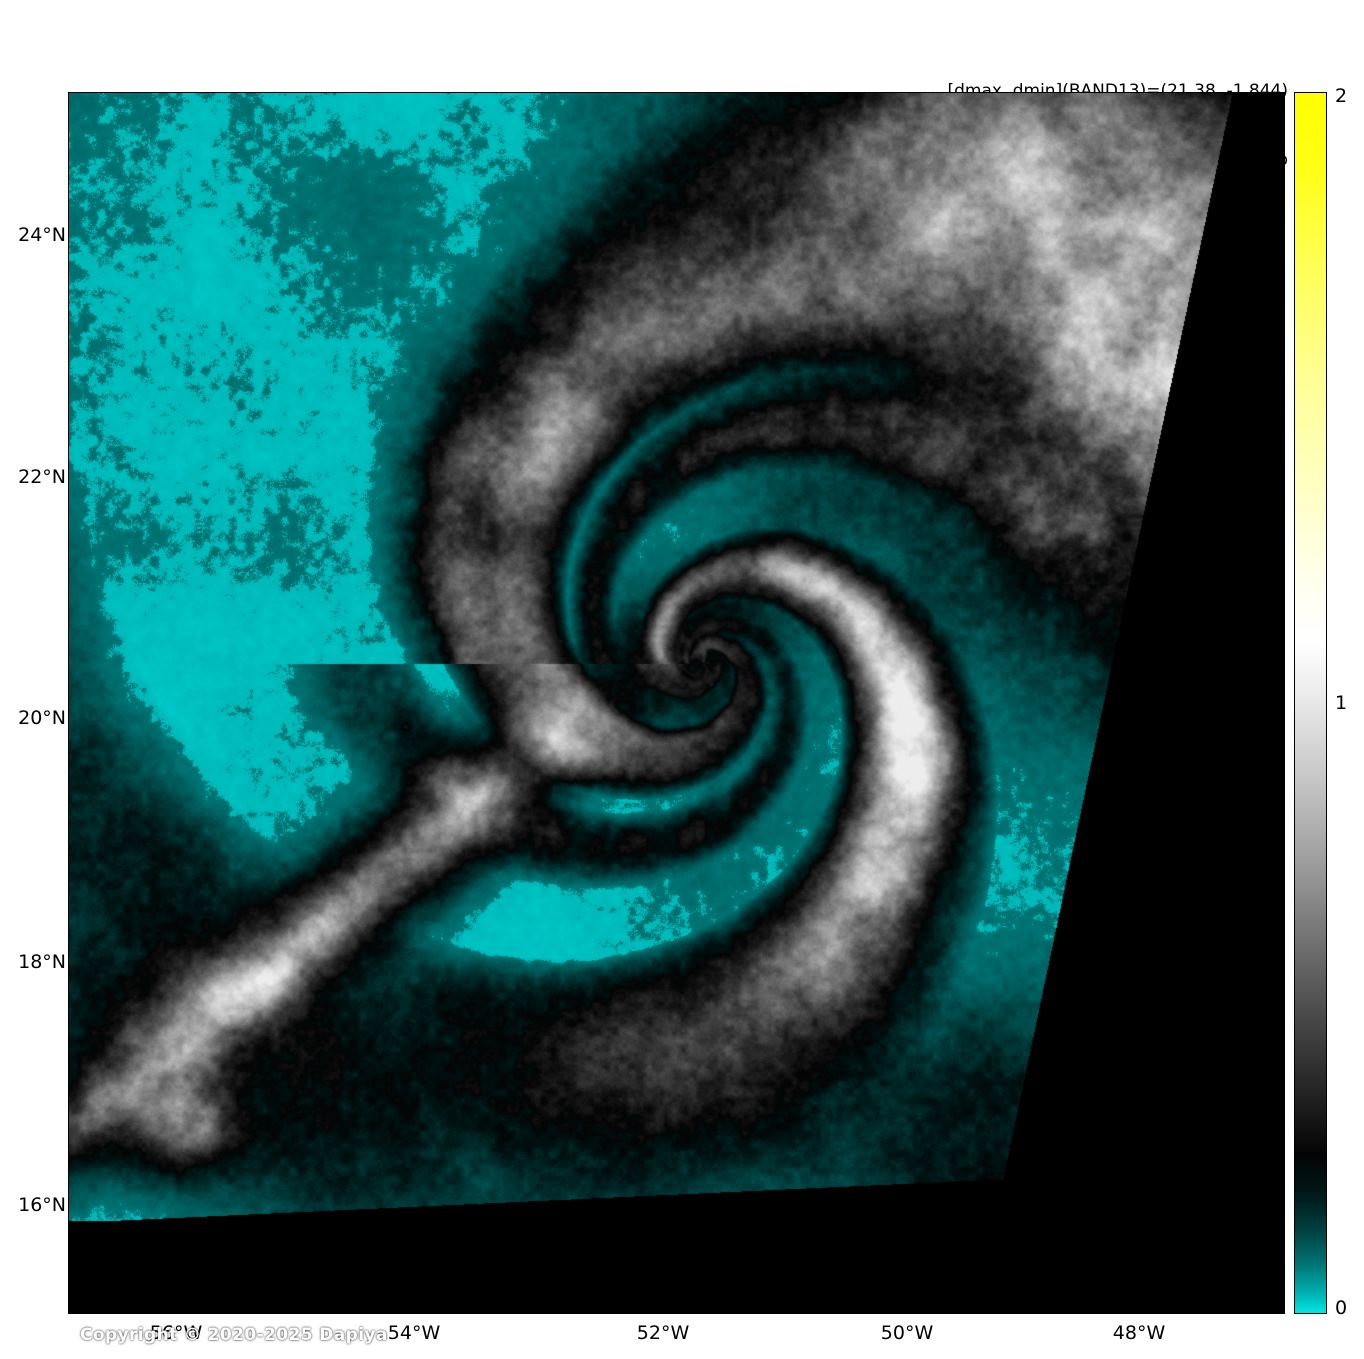  Describe the element at coordinates (42, 962) in the screenshot. I see `latitude-tick-label: 18°N` at that location.